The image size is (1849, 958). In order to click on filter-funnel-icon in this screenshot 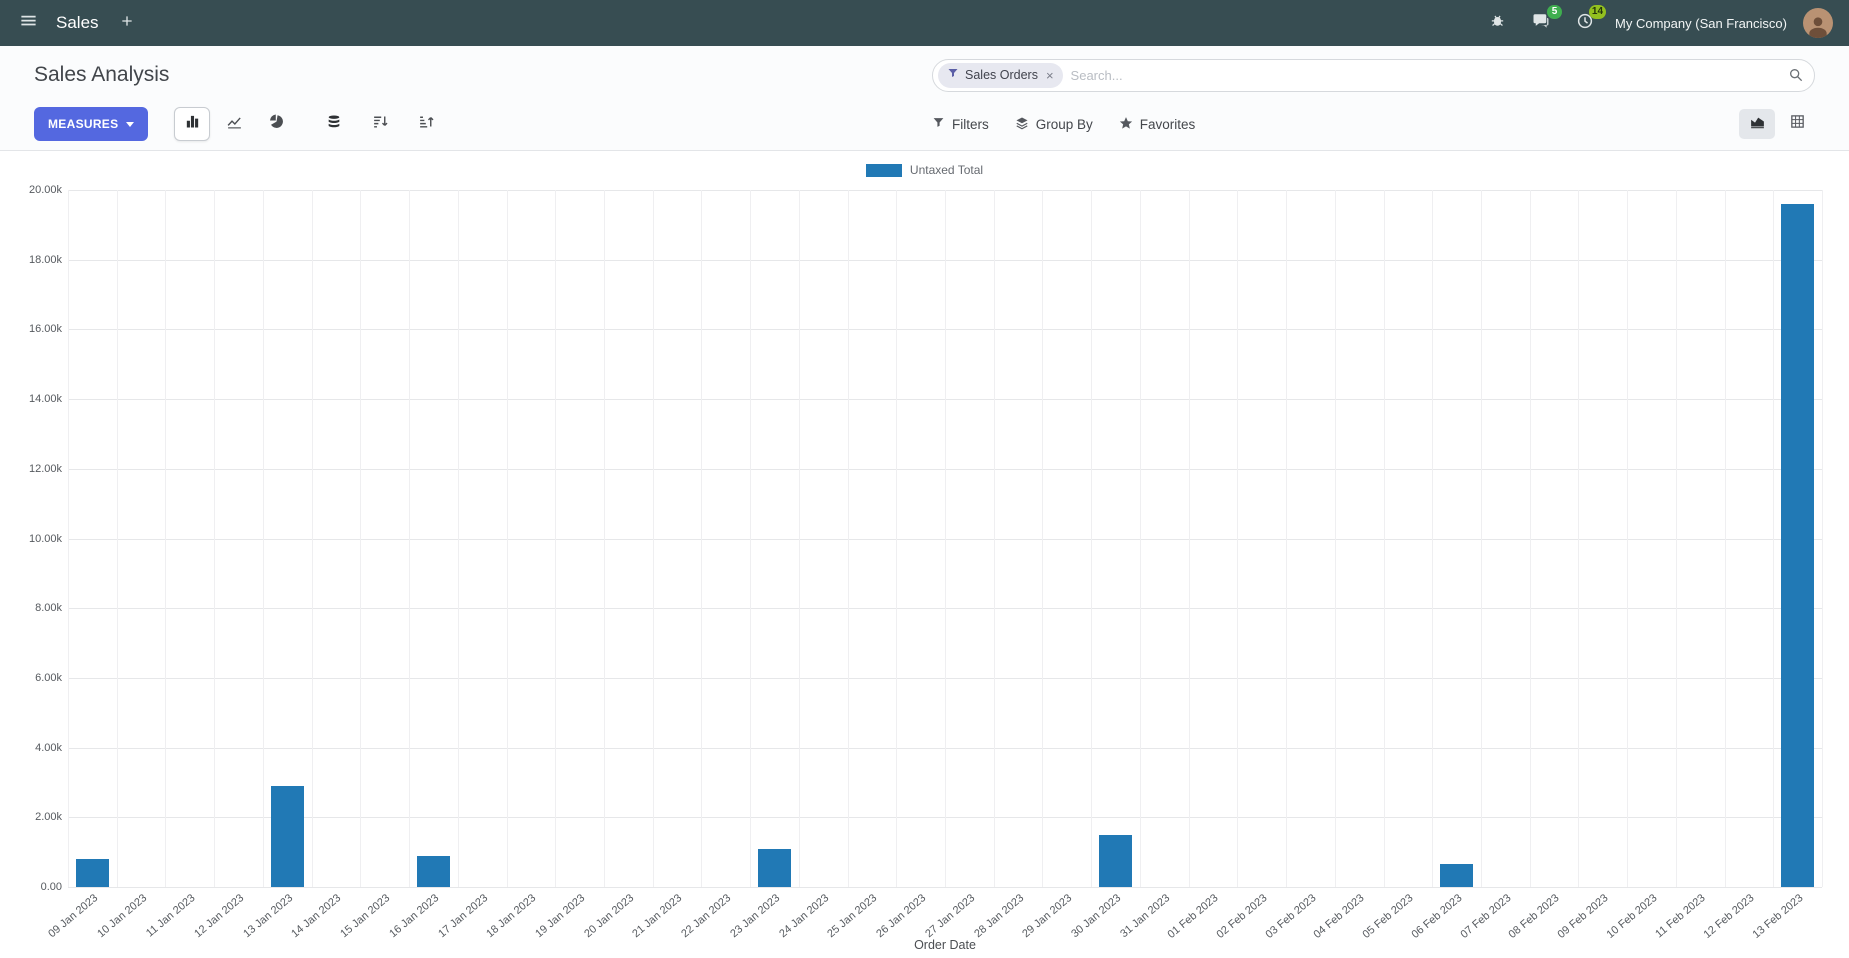, I will do `click(938, 124)`.